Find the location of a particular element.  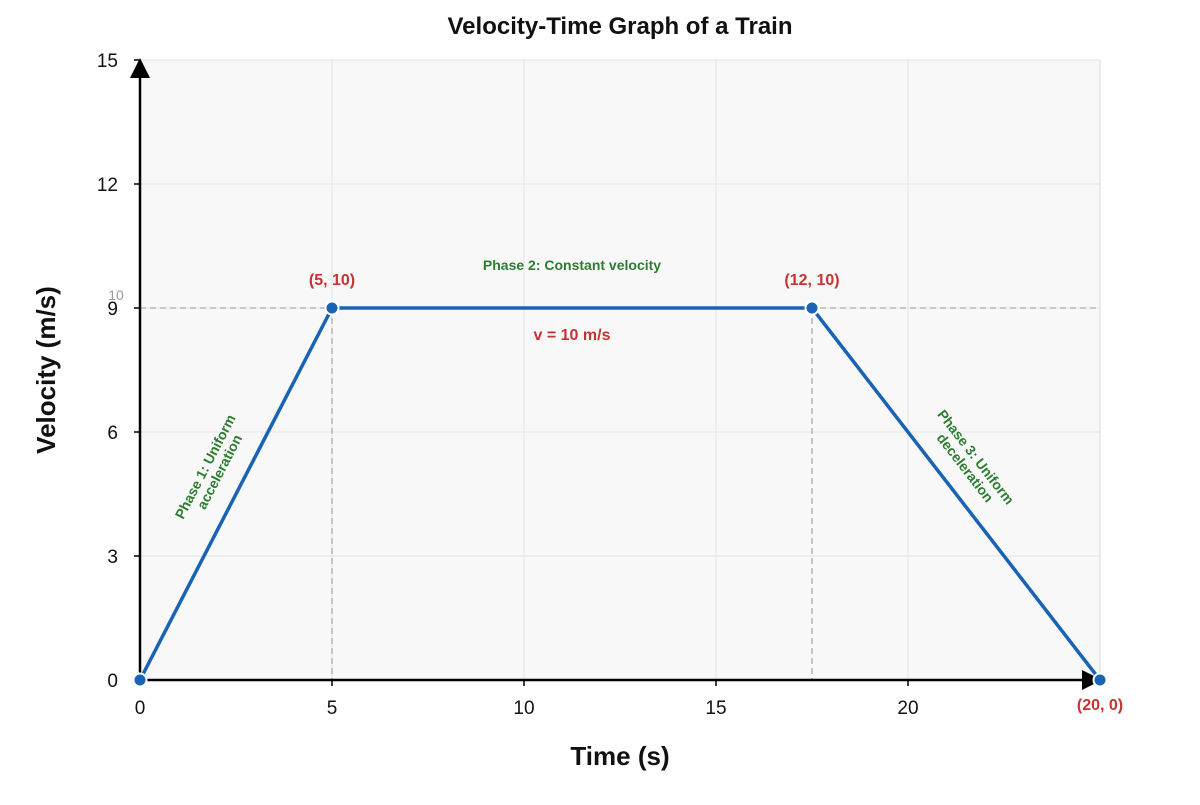

y-tick-label: 3 is located at coordinates (112, 557).